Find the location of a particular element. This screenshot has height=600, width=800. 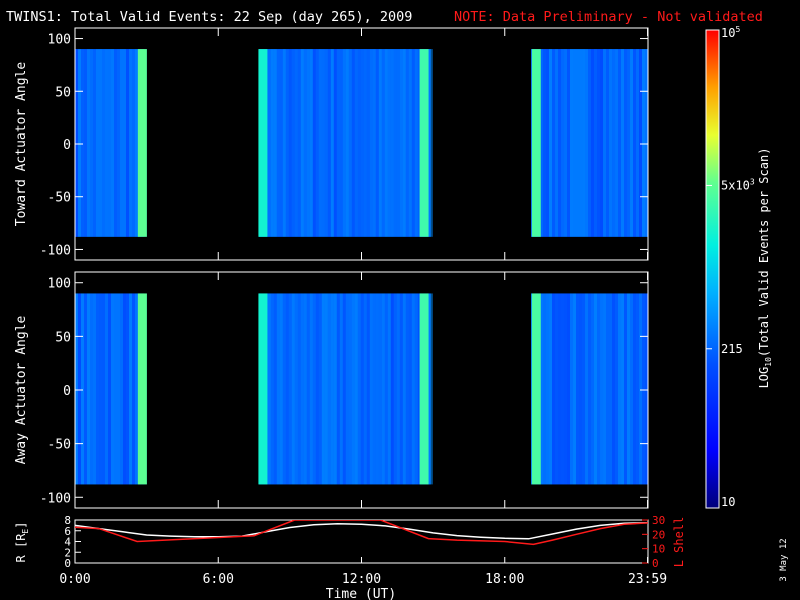

xaxis-label: Time (UT) is located at coordinates (361, 593).